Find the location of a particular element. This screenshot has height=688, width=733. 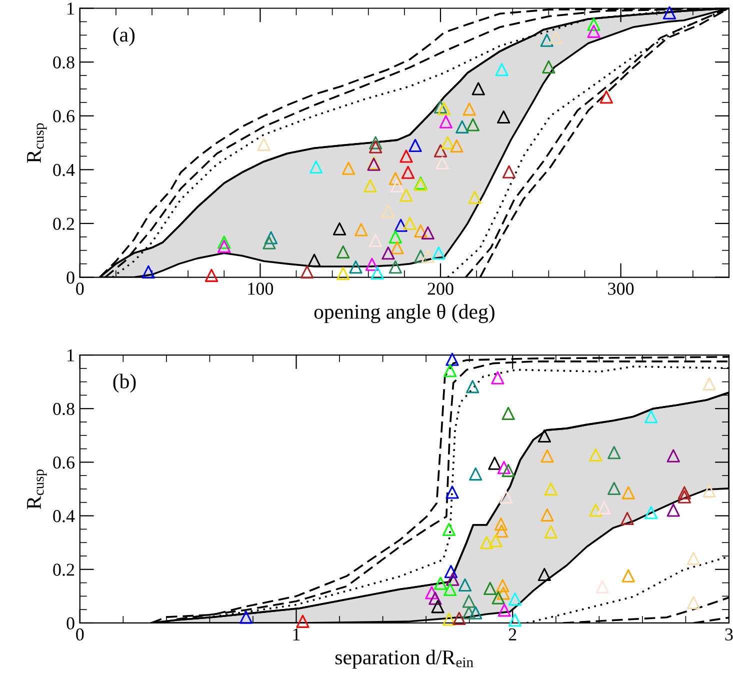

annotation: (a) is located at coordinates (124, 36).